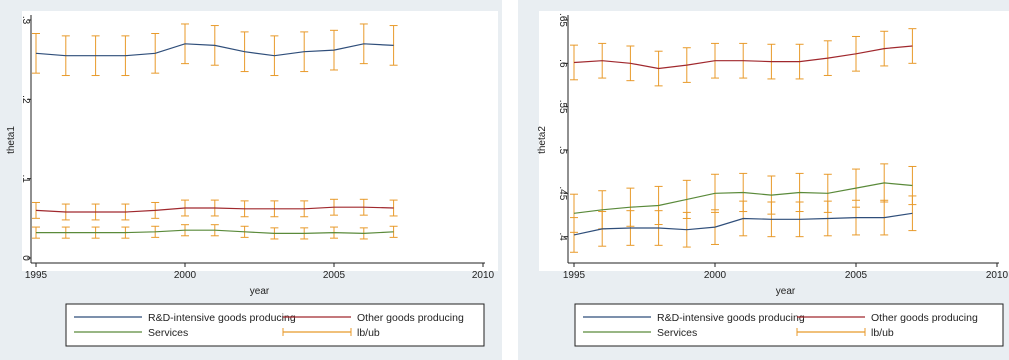  I want to click on y-tick-label: .4, so click(562, 236).